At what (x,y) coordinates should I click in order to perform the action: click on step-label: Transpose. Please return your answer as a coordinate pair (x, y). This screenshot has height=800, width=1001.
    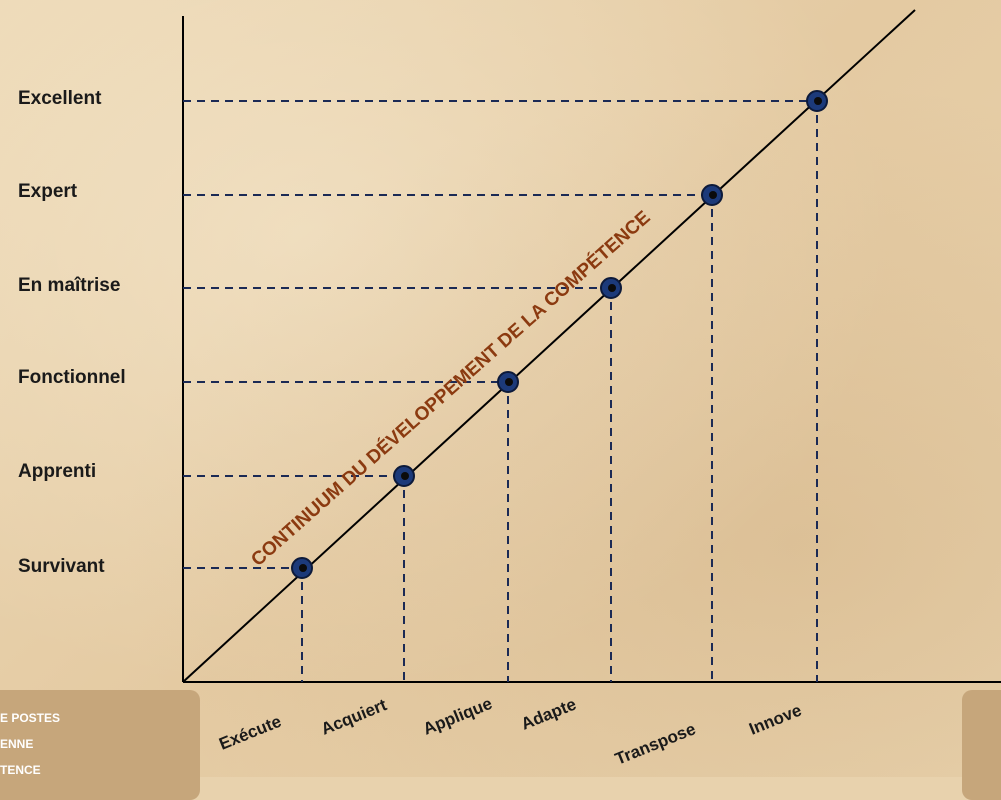
    Looking at the image, I should click on (655, 743).